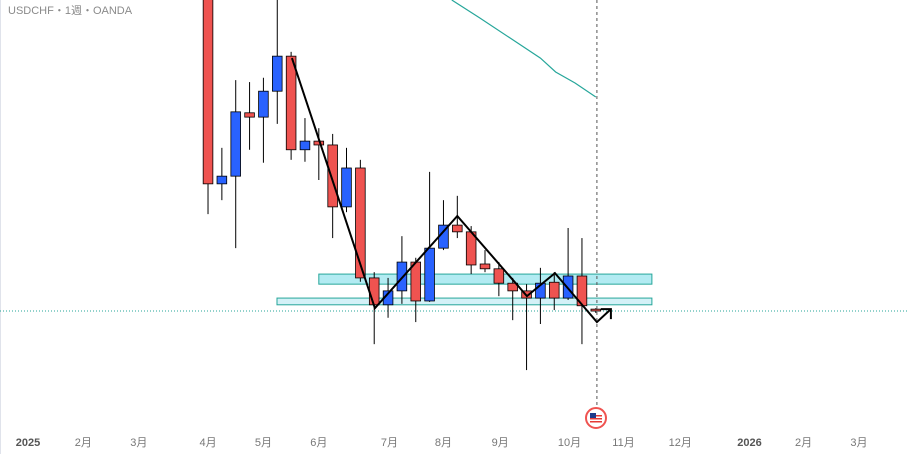  I want to click on x-tick-label: 6月, so click(318, 443).